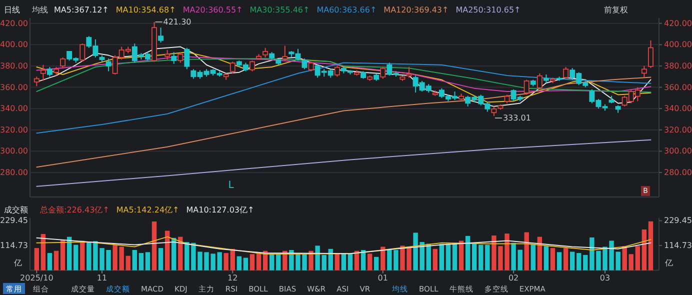 The height and width of the screenshot is (295, 692). What do you see at coordinates (12, 10) in the screenshot?
I see `chart-title: 日线` at bounding box center [12, 10].